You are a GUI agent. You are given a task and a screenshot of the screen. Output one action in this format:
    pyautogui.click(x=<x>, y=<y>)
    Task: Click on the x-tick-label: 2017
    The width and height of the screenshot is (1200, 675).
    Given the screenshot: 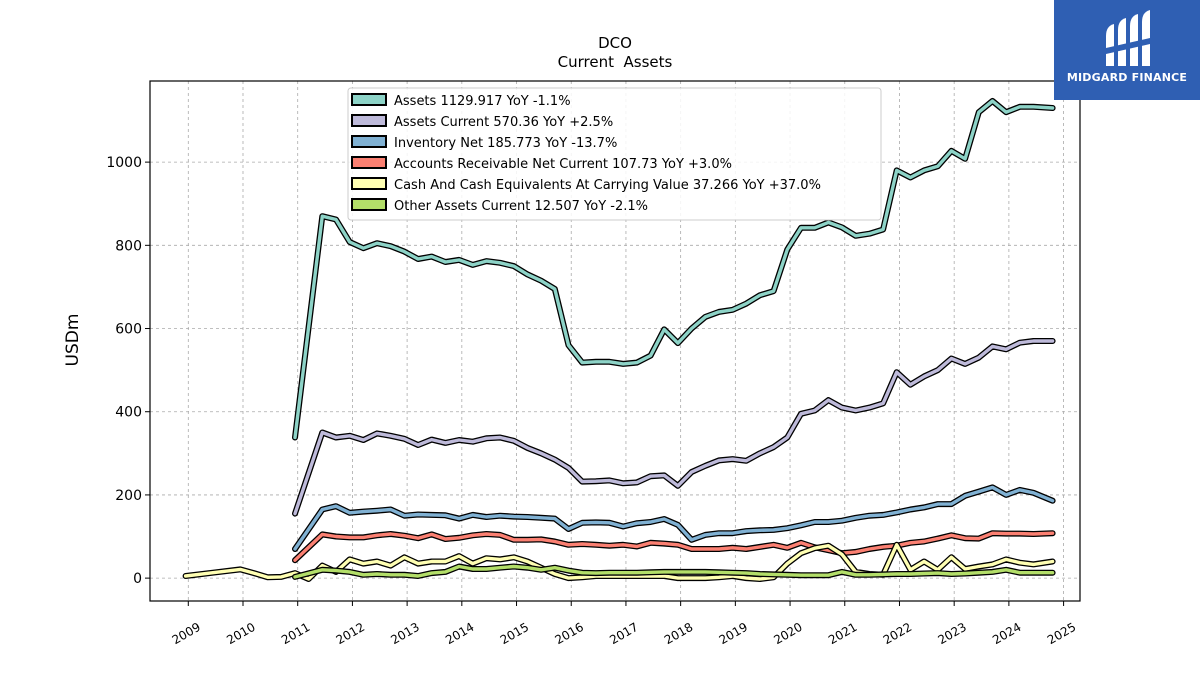 What is the action you would take?
    pyautogui.click(x=623, y=633)
    